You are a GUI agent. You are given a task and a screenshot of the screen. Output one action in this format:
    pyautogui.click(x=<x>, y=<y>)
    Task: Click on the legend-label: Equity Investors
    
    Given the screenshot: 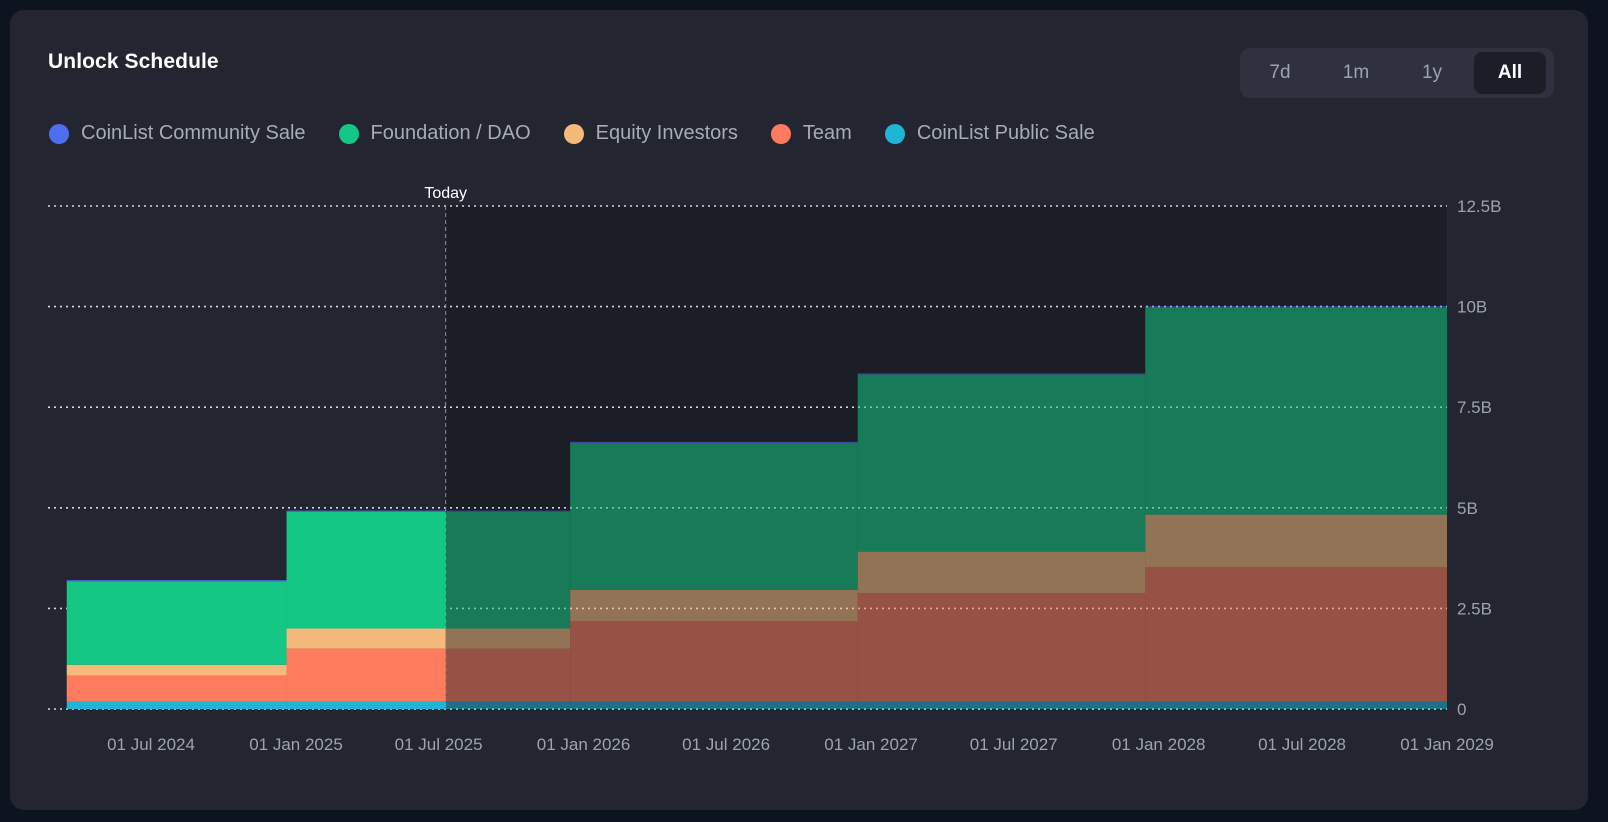 What is the action you would take?
    pyautogui.click(x=666, y=133)
    